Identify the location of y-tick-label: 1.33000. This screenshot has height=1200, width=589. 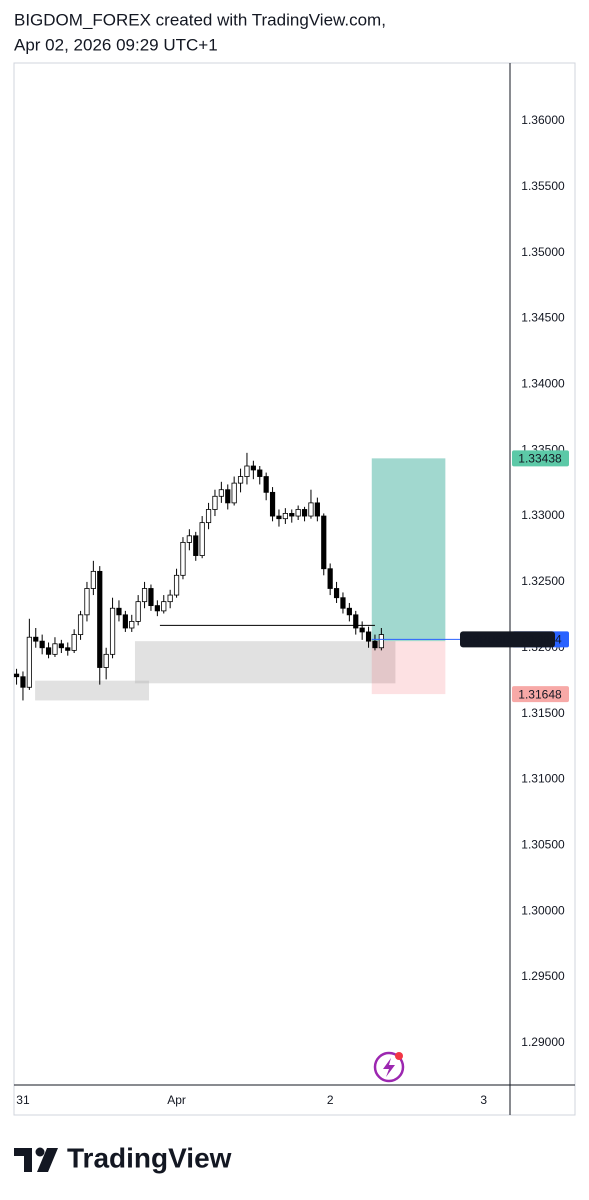
(543, 515).